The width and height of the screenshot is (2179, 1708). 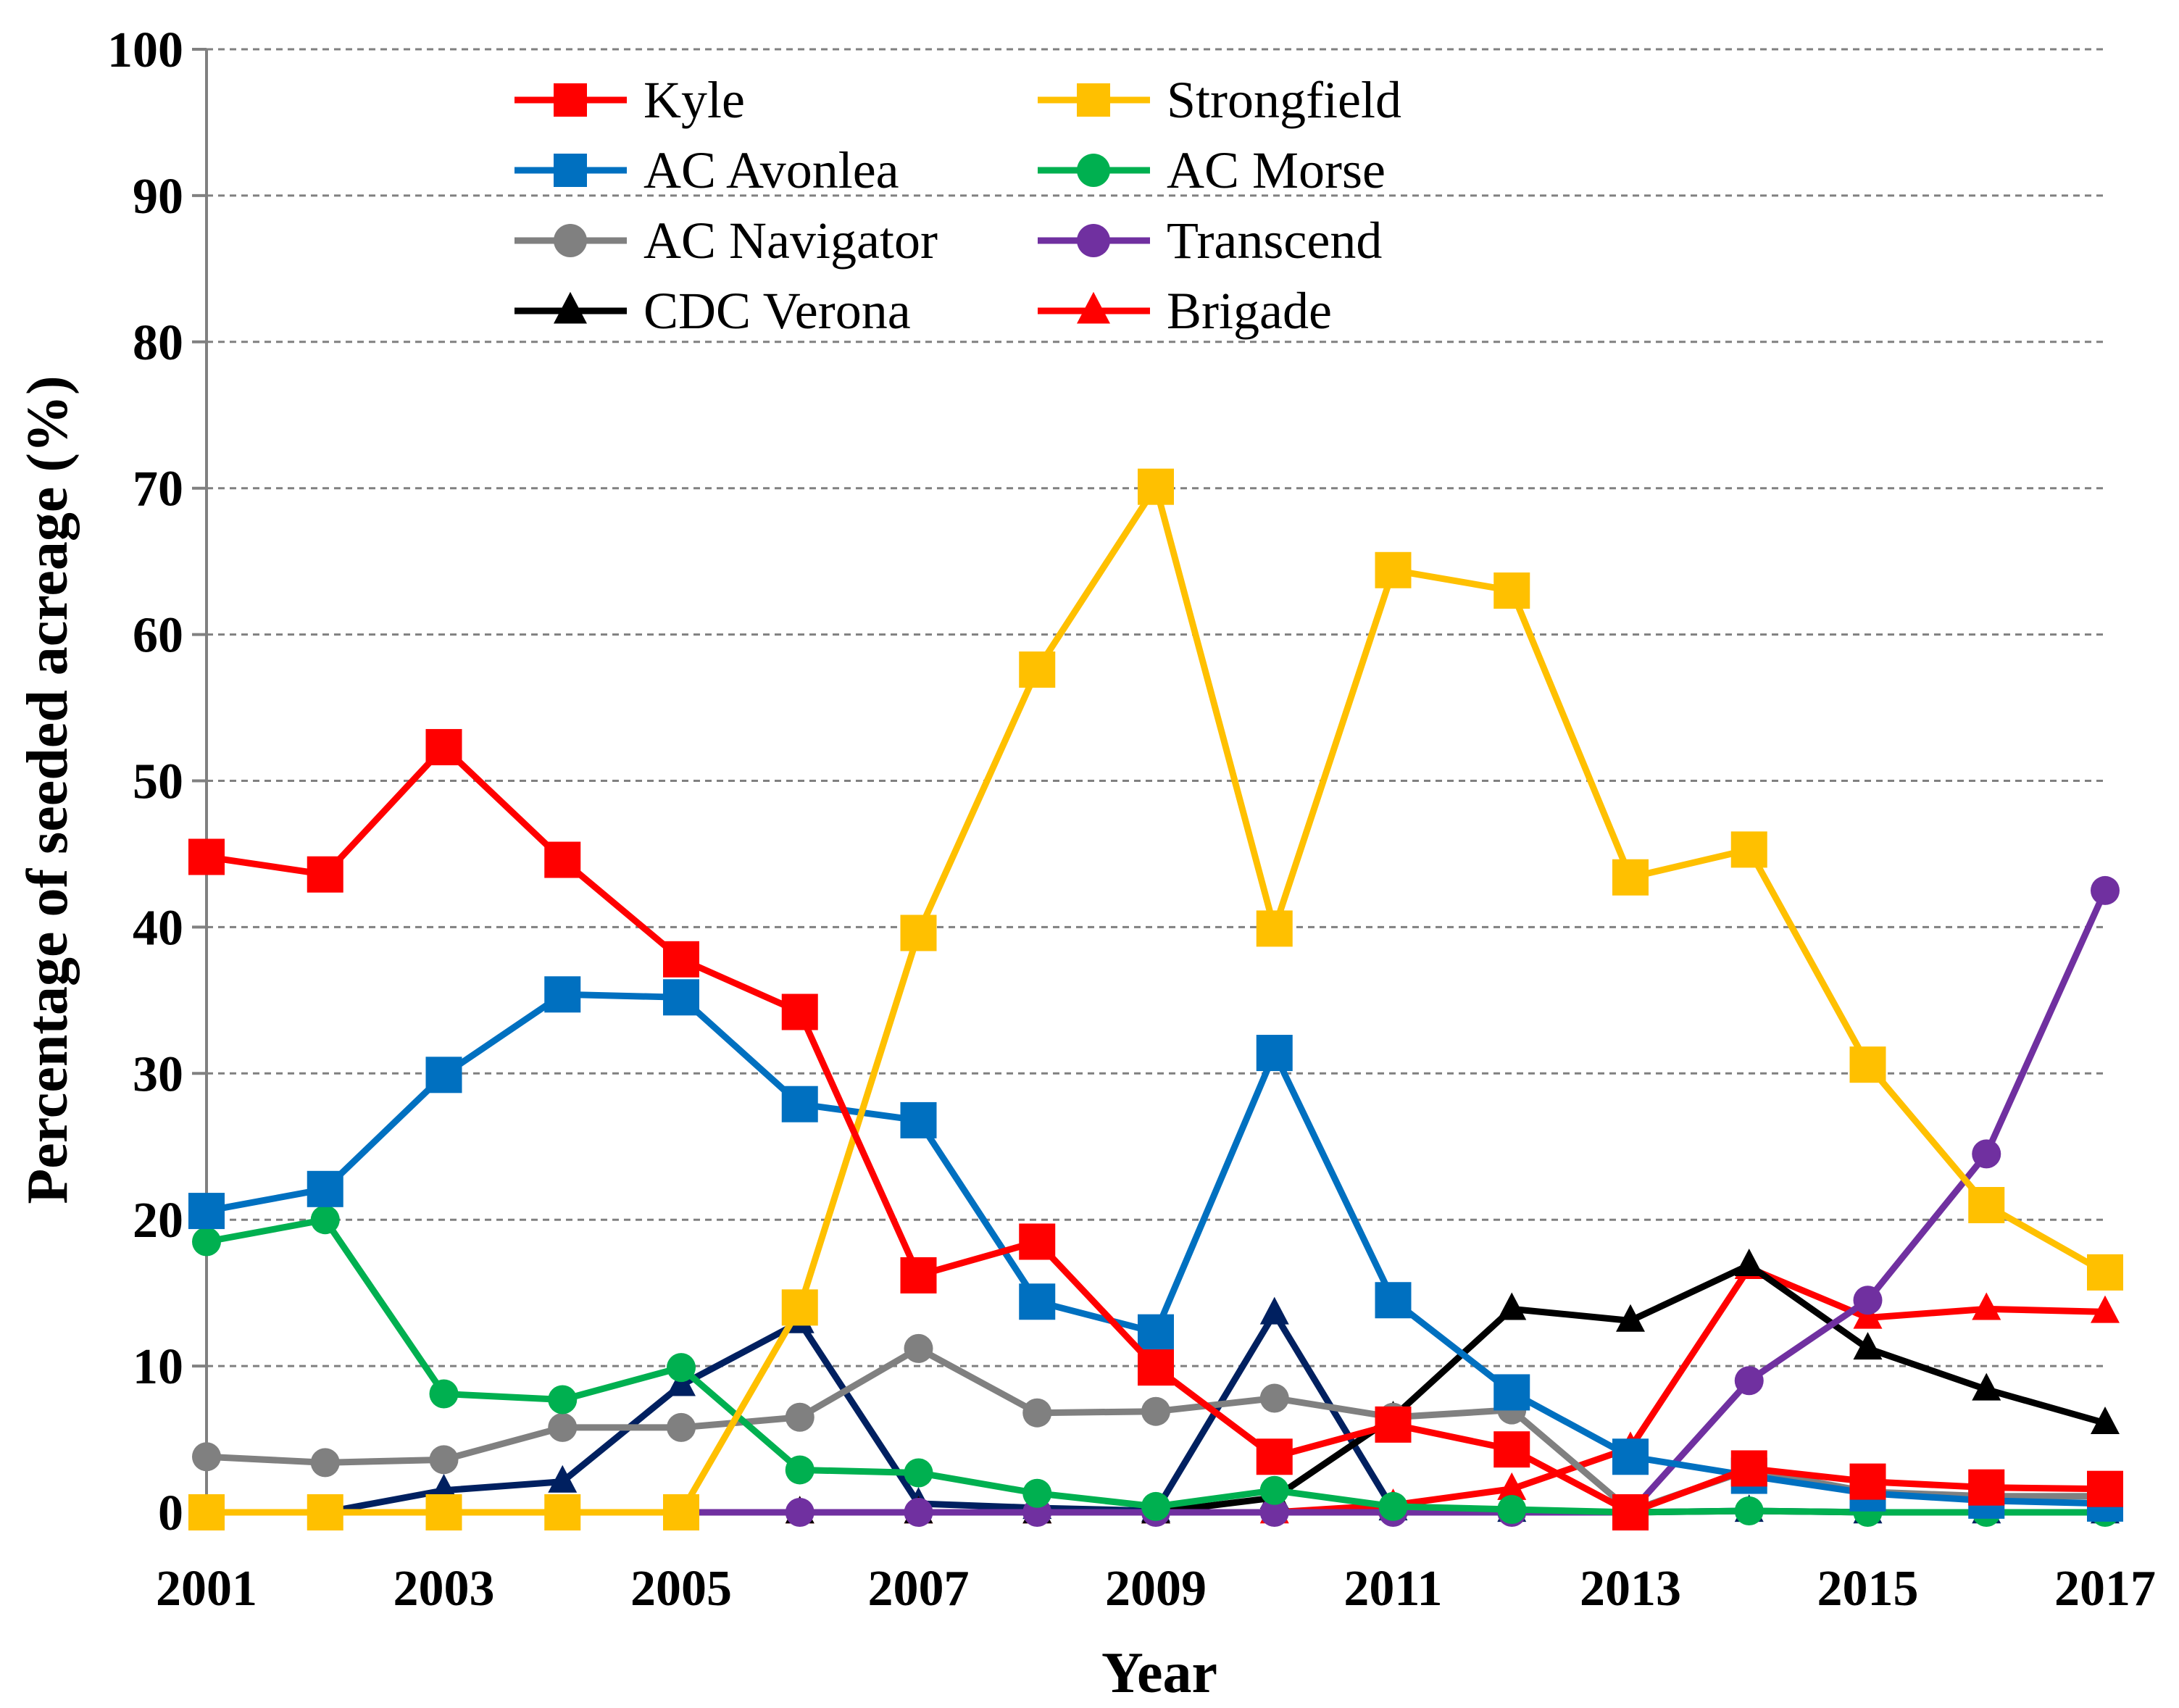 What do you see at coordinates (1210, 241) in the screenshot?
I see `legend-item-transcend: Transcend` at bounding box center [1210, 241].